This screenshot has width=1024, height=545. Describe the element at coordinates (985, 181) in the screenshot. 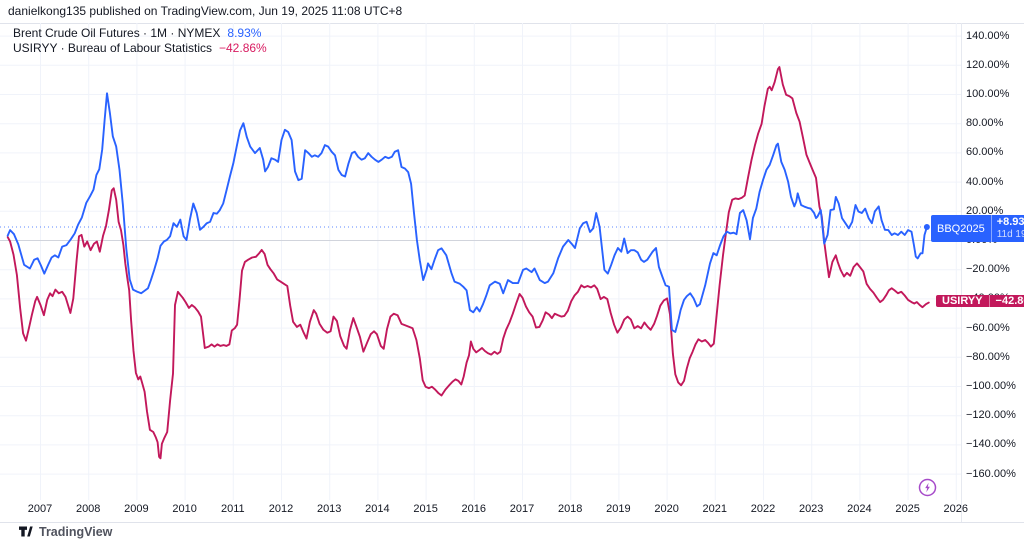

I see `price-tick-label: 40.00%` at that location.